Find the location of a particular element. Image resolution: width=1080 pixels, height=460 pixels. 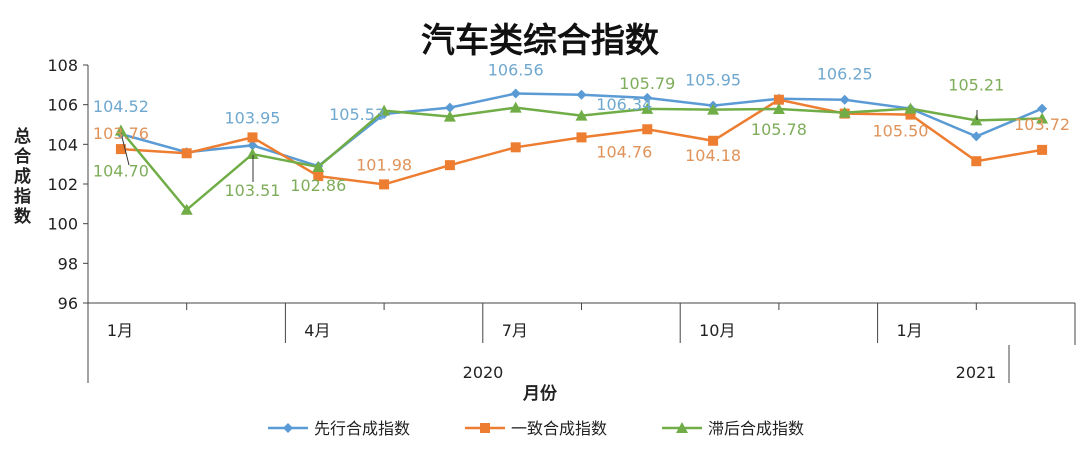

data-label: 105.79 is located at coordinates (647, 83).